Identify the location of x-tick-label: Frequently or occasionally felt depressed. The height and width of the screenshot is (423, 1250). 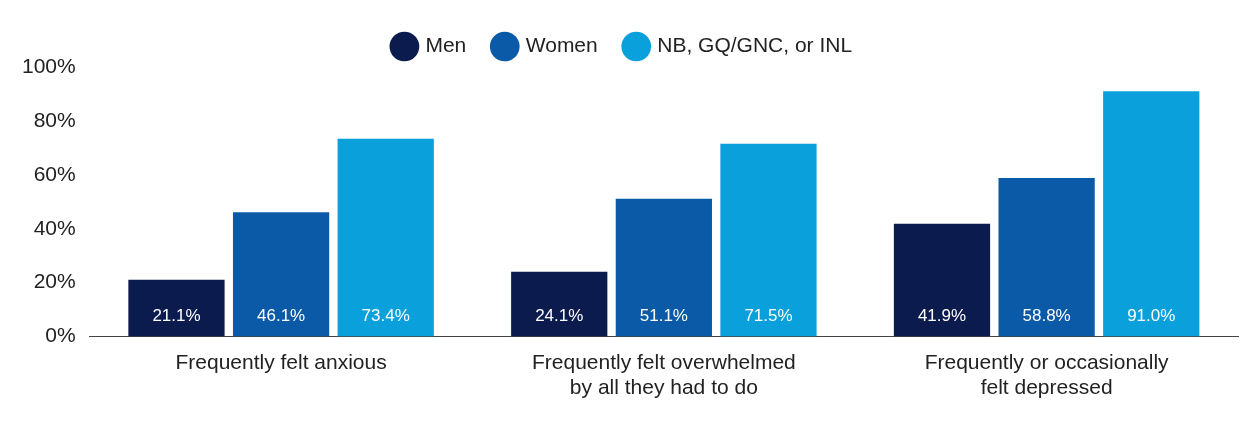
(1047, 374).